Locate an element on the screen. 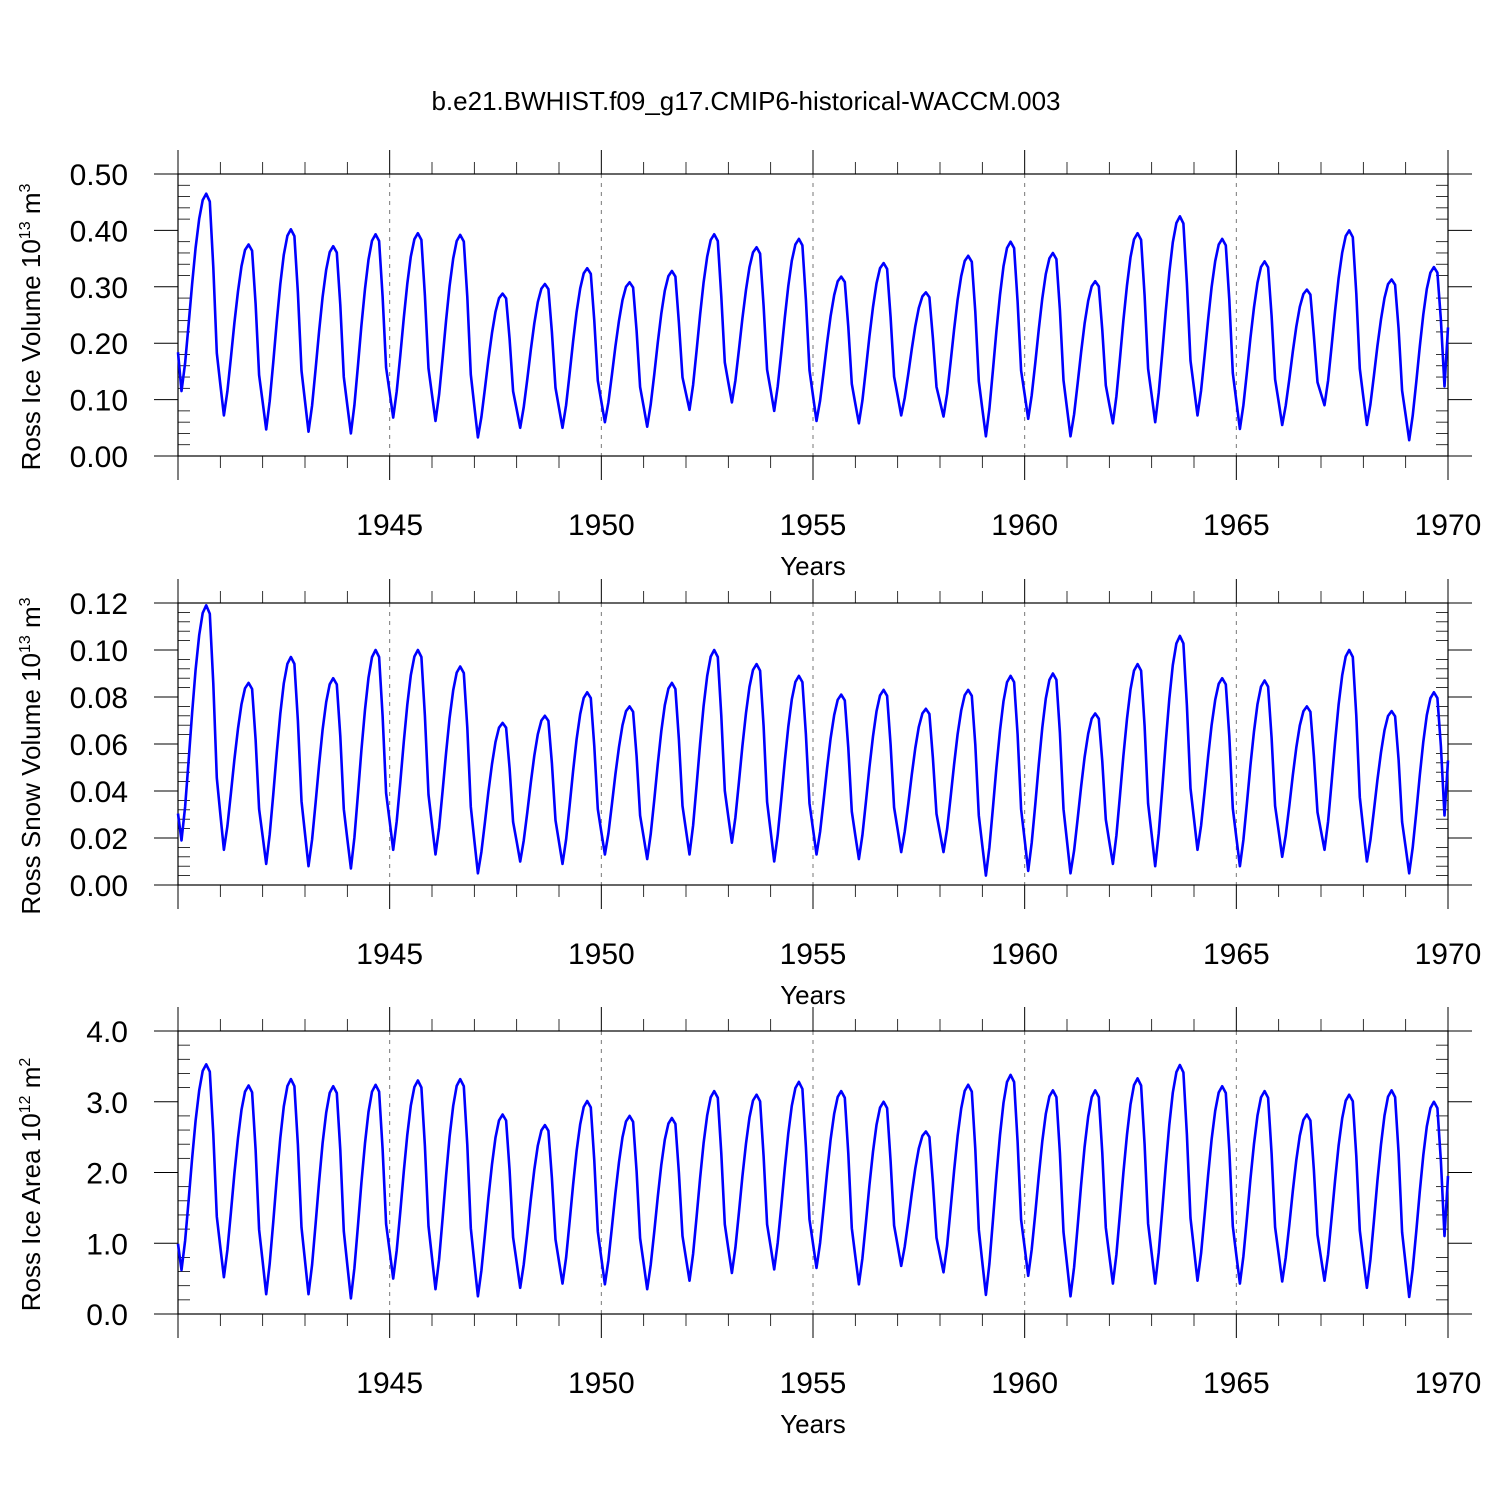 The image size is (1500, 1500). y-axis-label: Ross Ice Area 1012 m2 is located at coordinates (31, 1185).